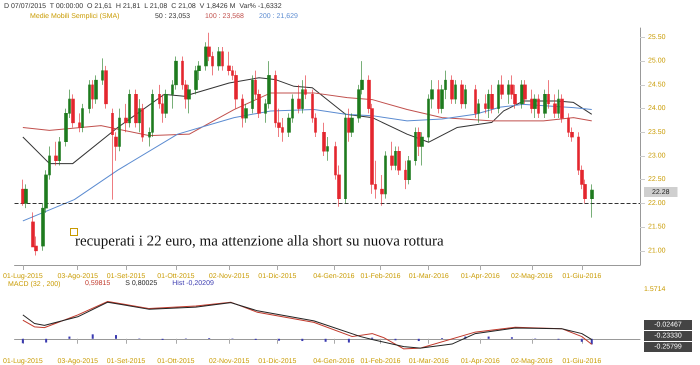 The width and height of the screenshot is (700, 365). What do you see at coordinates (259, 242) in the screenshot?
I see `annotation: recuperati i 22 euro, ma attenzione alla short su nuova rottura` at bounding box center [259, 242].